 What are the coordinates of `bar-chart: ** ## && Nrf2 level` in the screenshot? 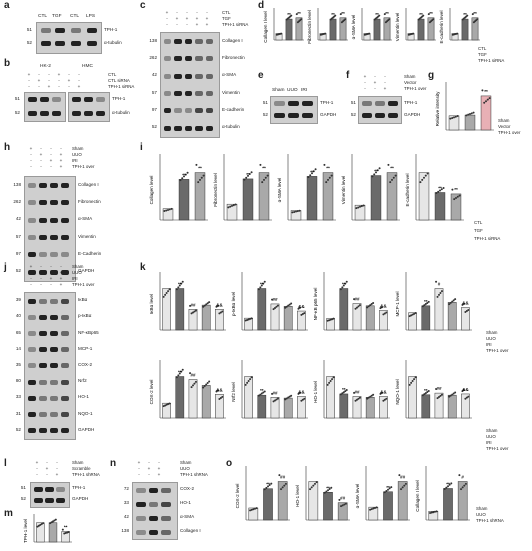 It's located at (270, 392).